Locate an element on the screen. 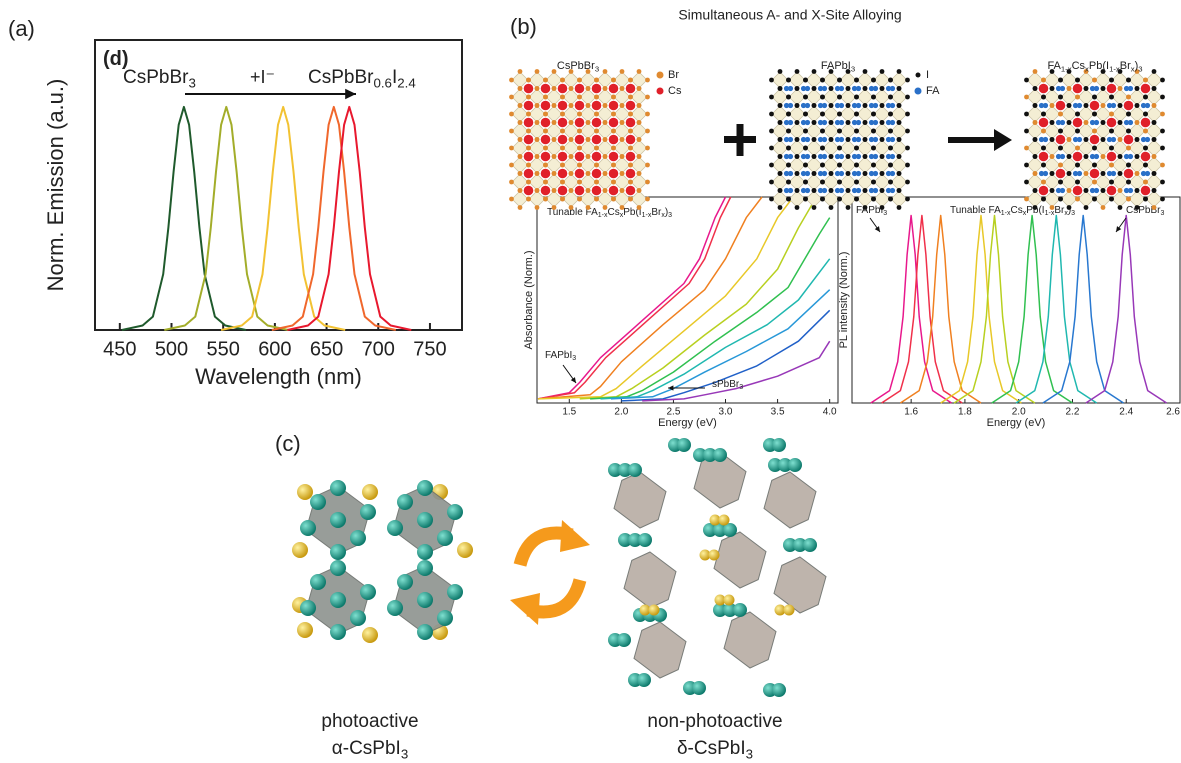 Image resolution: width=1181 pixels, height=763 pixels. annotation: FAPbI3 is located at coordinates (871, 211).